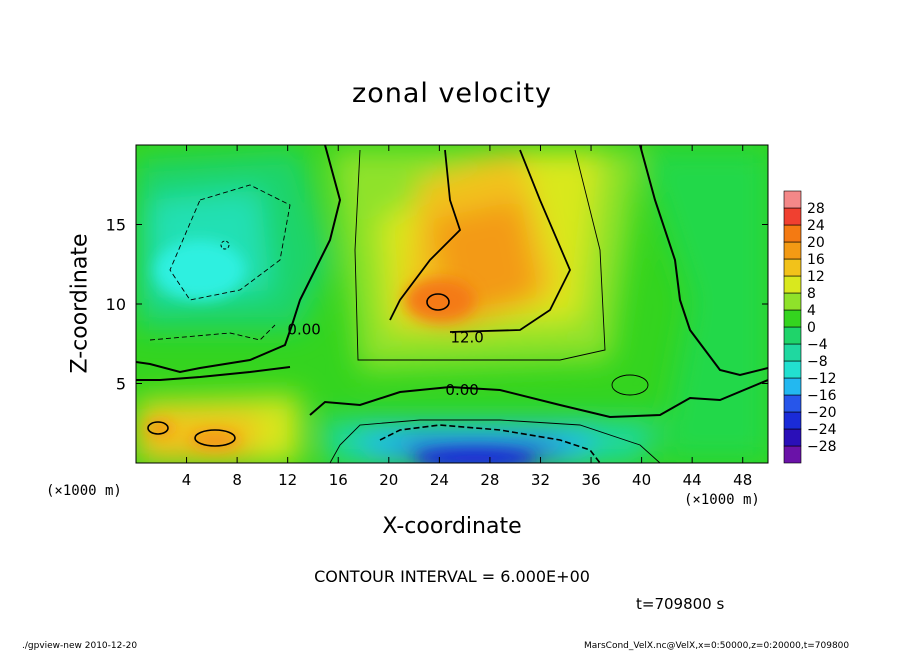 This screenshot has height=654, width=904. I want to click on colorbar-label: 8, so click(811, 294).